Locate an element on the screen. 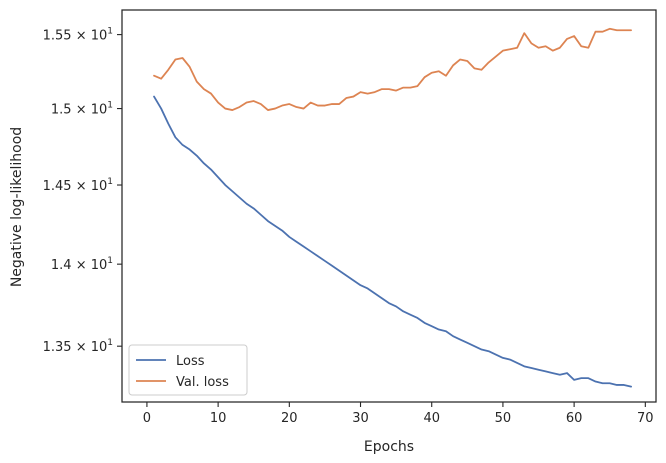 Image resolution: width=666 pixels, height=463 pixels. y-tick-label: 1.4 × 10¹ is located at coordinates (82, 264).